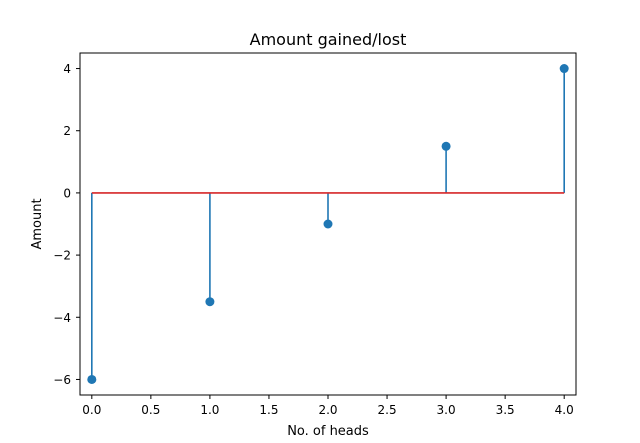 This screenshot has height=443, width=640. What do you see at coordinates (327, 410) in the screenshot?
I see `x-tick-label: 2.0` at bounding box center [327, 410].